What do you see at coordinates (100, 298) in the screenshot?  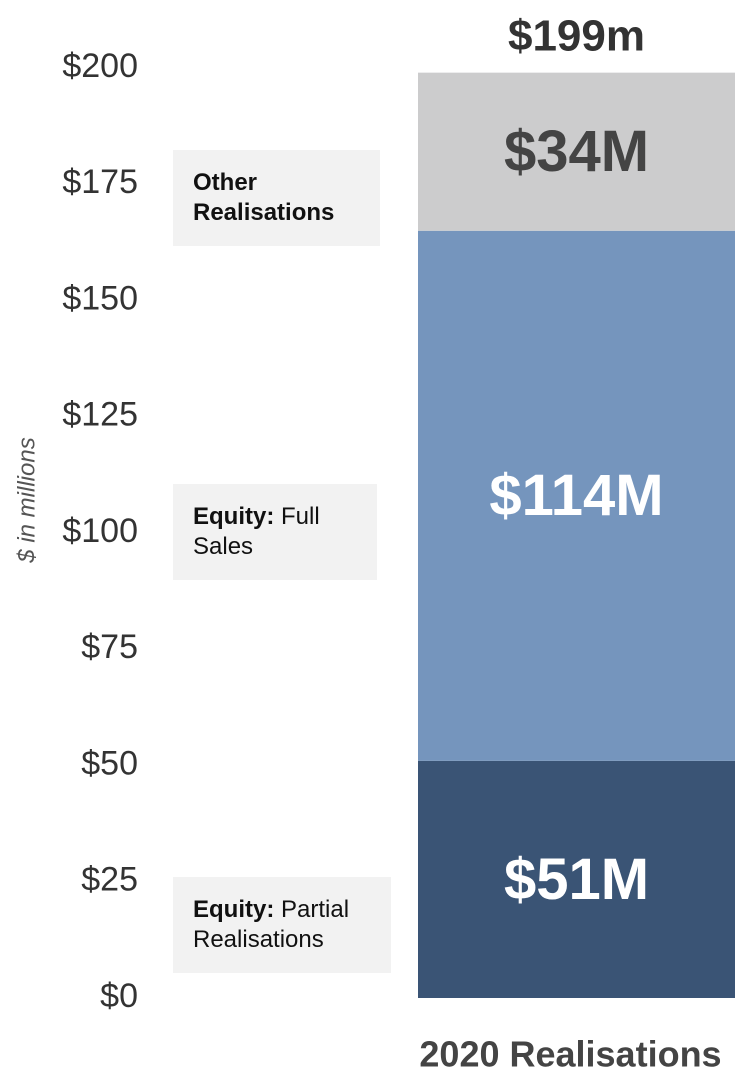 I see `y-tick-label: $150` at bounding box center [100, 298].